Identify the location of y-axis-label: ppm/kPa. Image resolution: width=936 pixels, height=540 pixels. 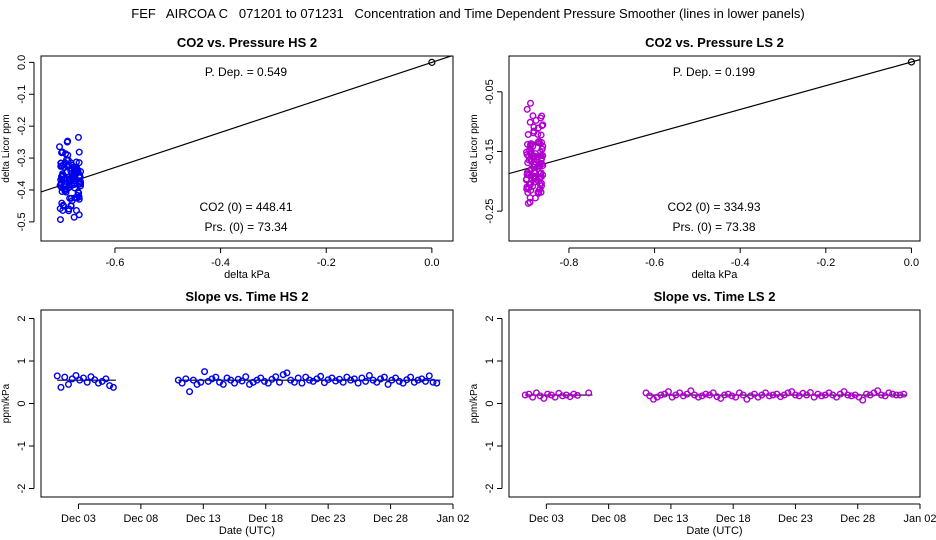
(6, 403).